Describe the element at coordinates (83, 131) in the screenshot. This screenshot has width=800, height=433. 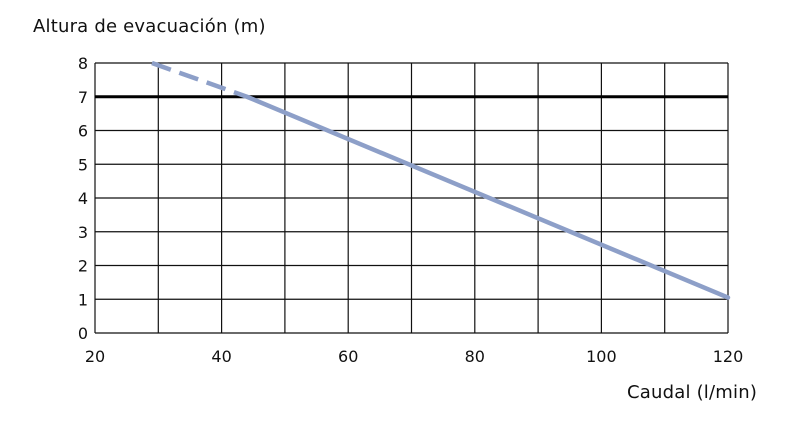
I see `y-tick-label: 6` at that location.